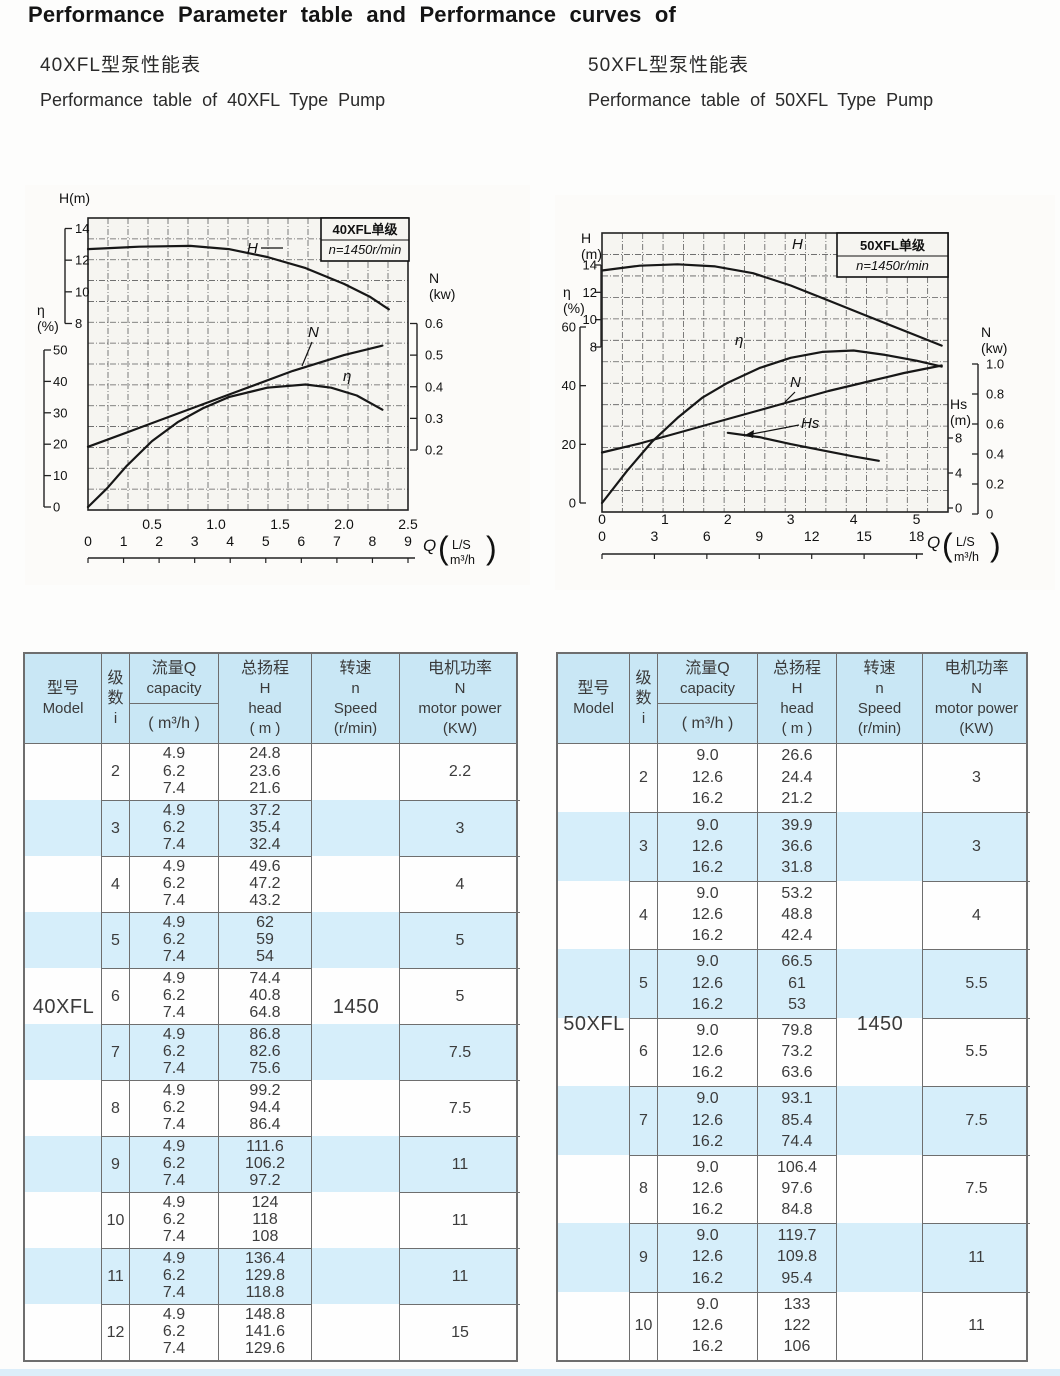 The height and width of the screenshot is (1376, 1060). Describe the element at coordinates (797, 708) in the screenshot. I see `header-head-line: head` at that location.